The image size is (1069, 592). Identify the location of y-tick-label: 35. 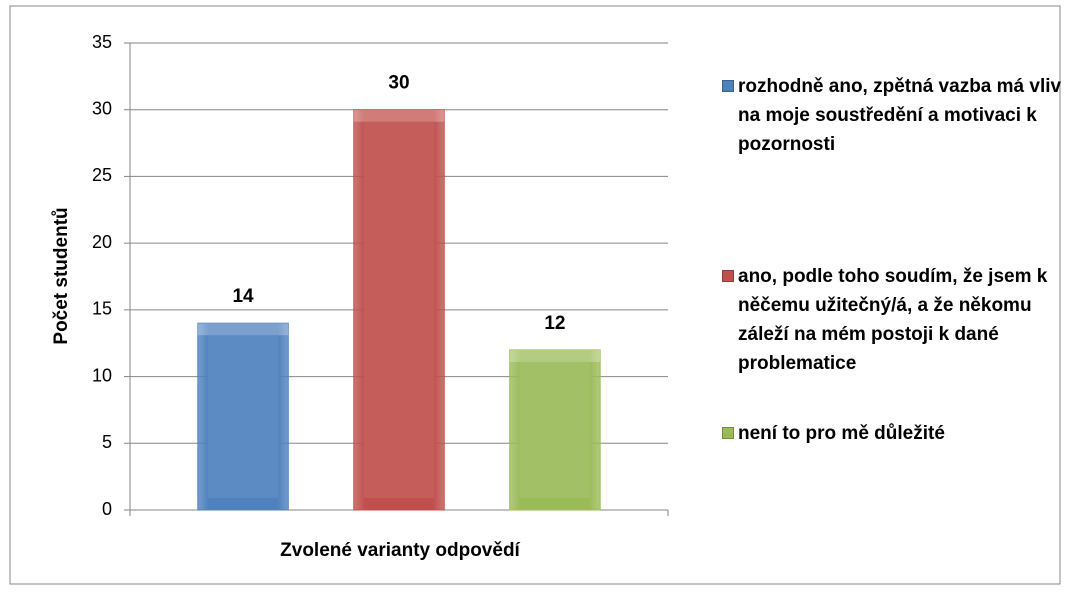
(102, 42).